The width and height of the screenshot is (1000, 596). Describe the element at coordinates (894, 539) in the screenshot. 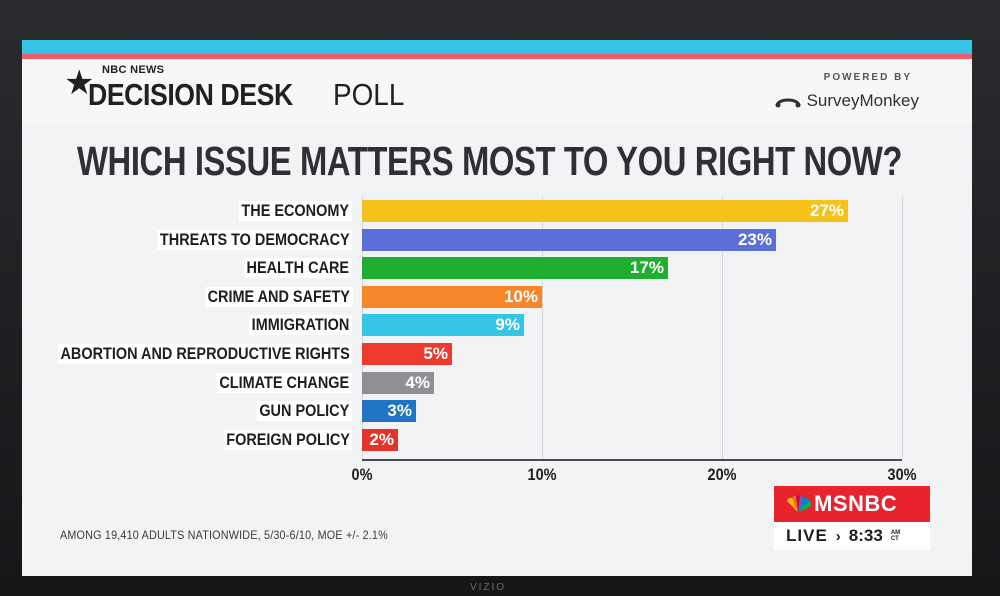

I see `clock-timezone: CT` at that location.